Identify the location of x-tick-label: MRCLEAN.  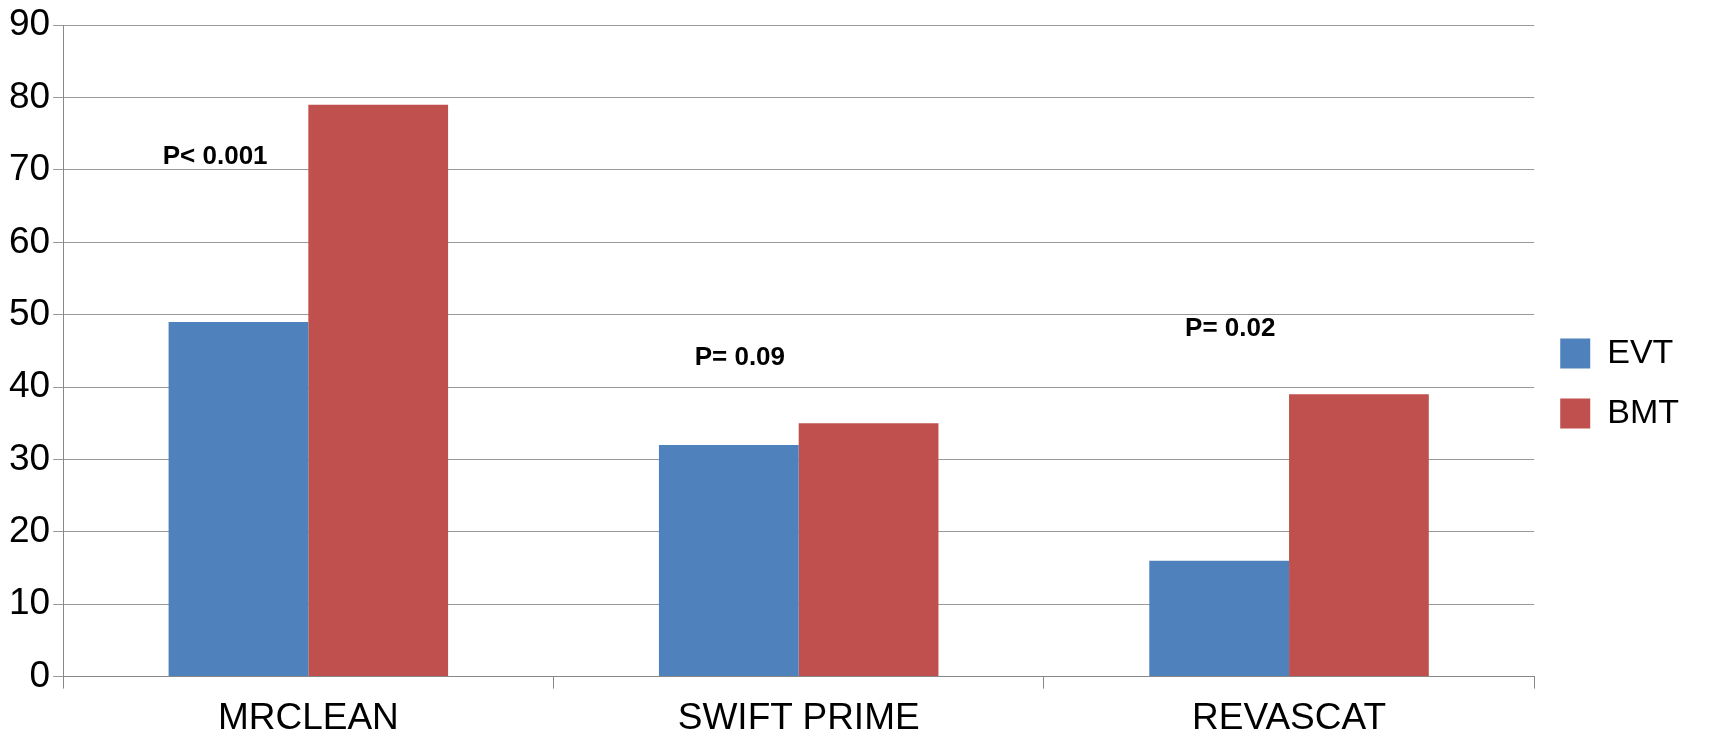
(308, 716).